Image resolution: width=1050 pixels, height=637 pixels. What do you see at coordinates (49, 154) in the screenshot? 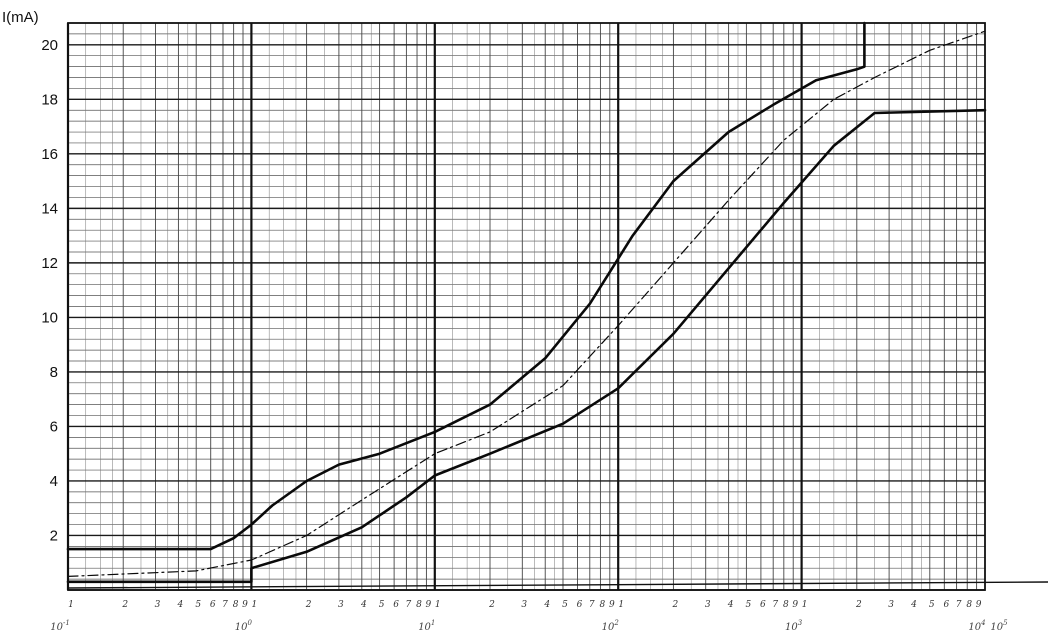
I see `y-tick-label: 16` at bounding box center [49, 154].